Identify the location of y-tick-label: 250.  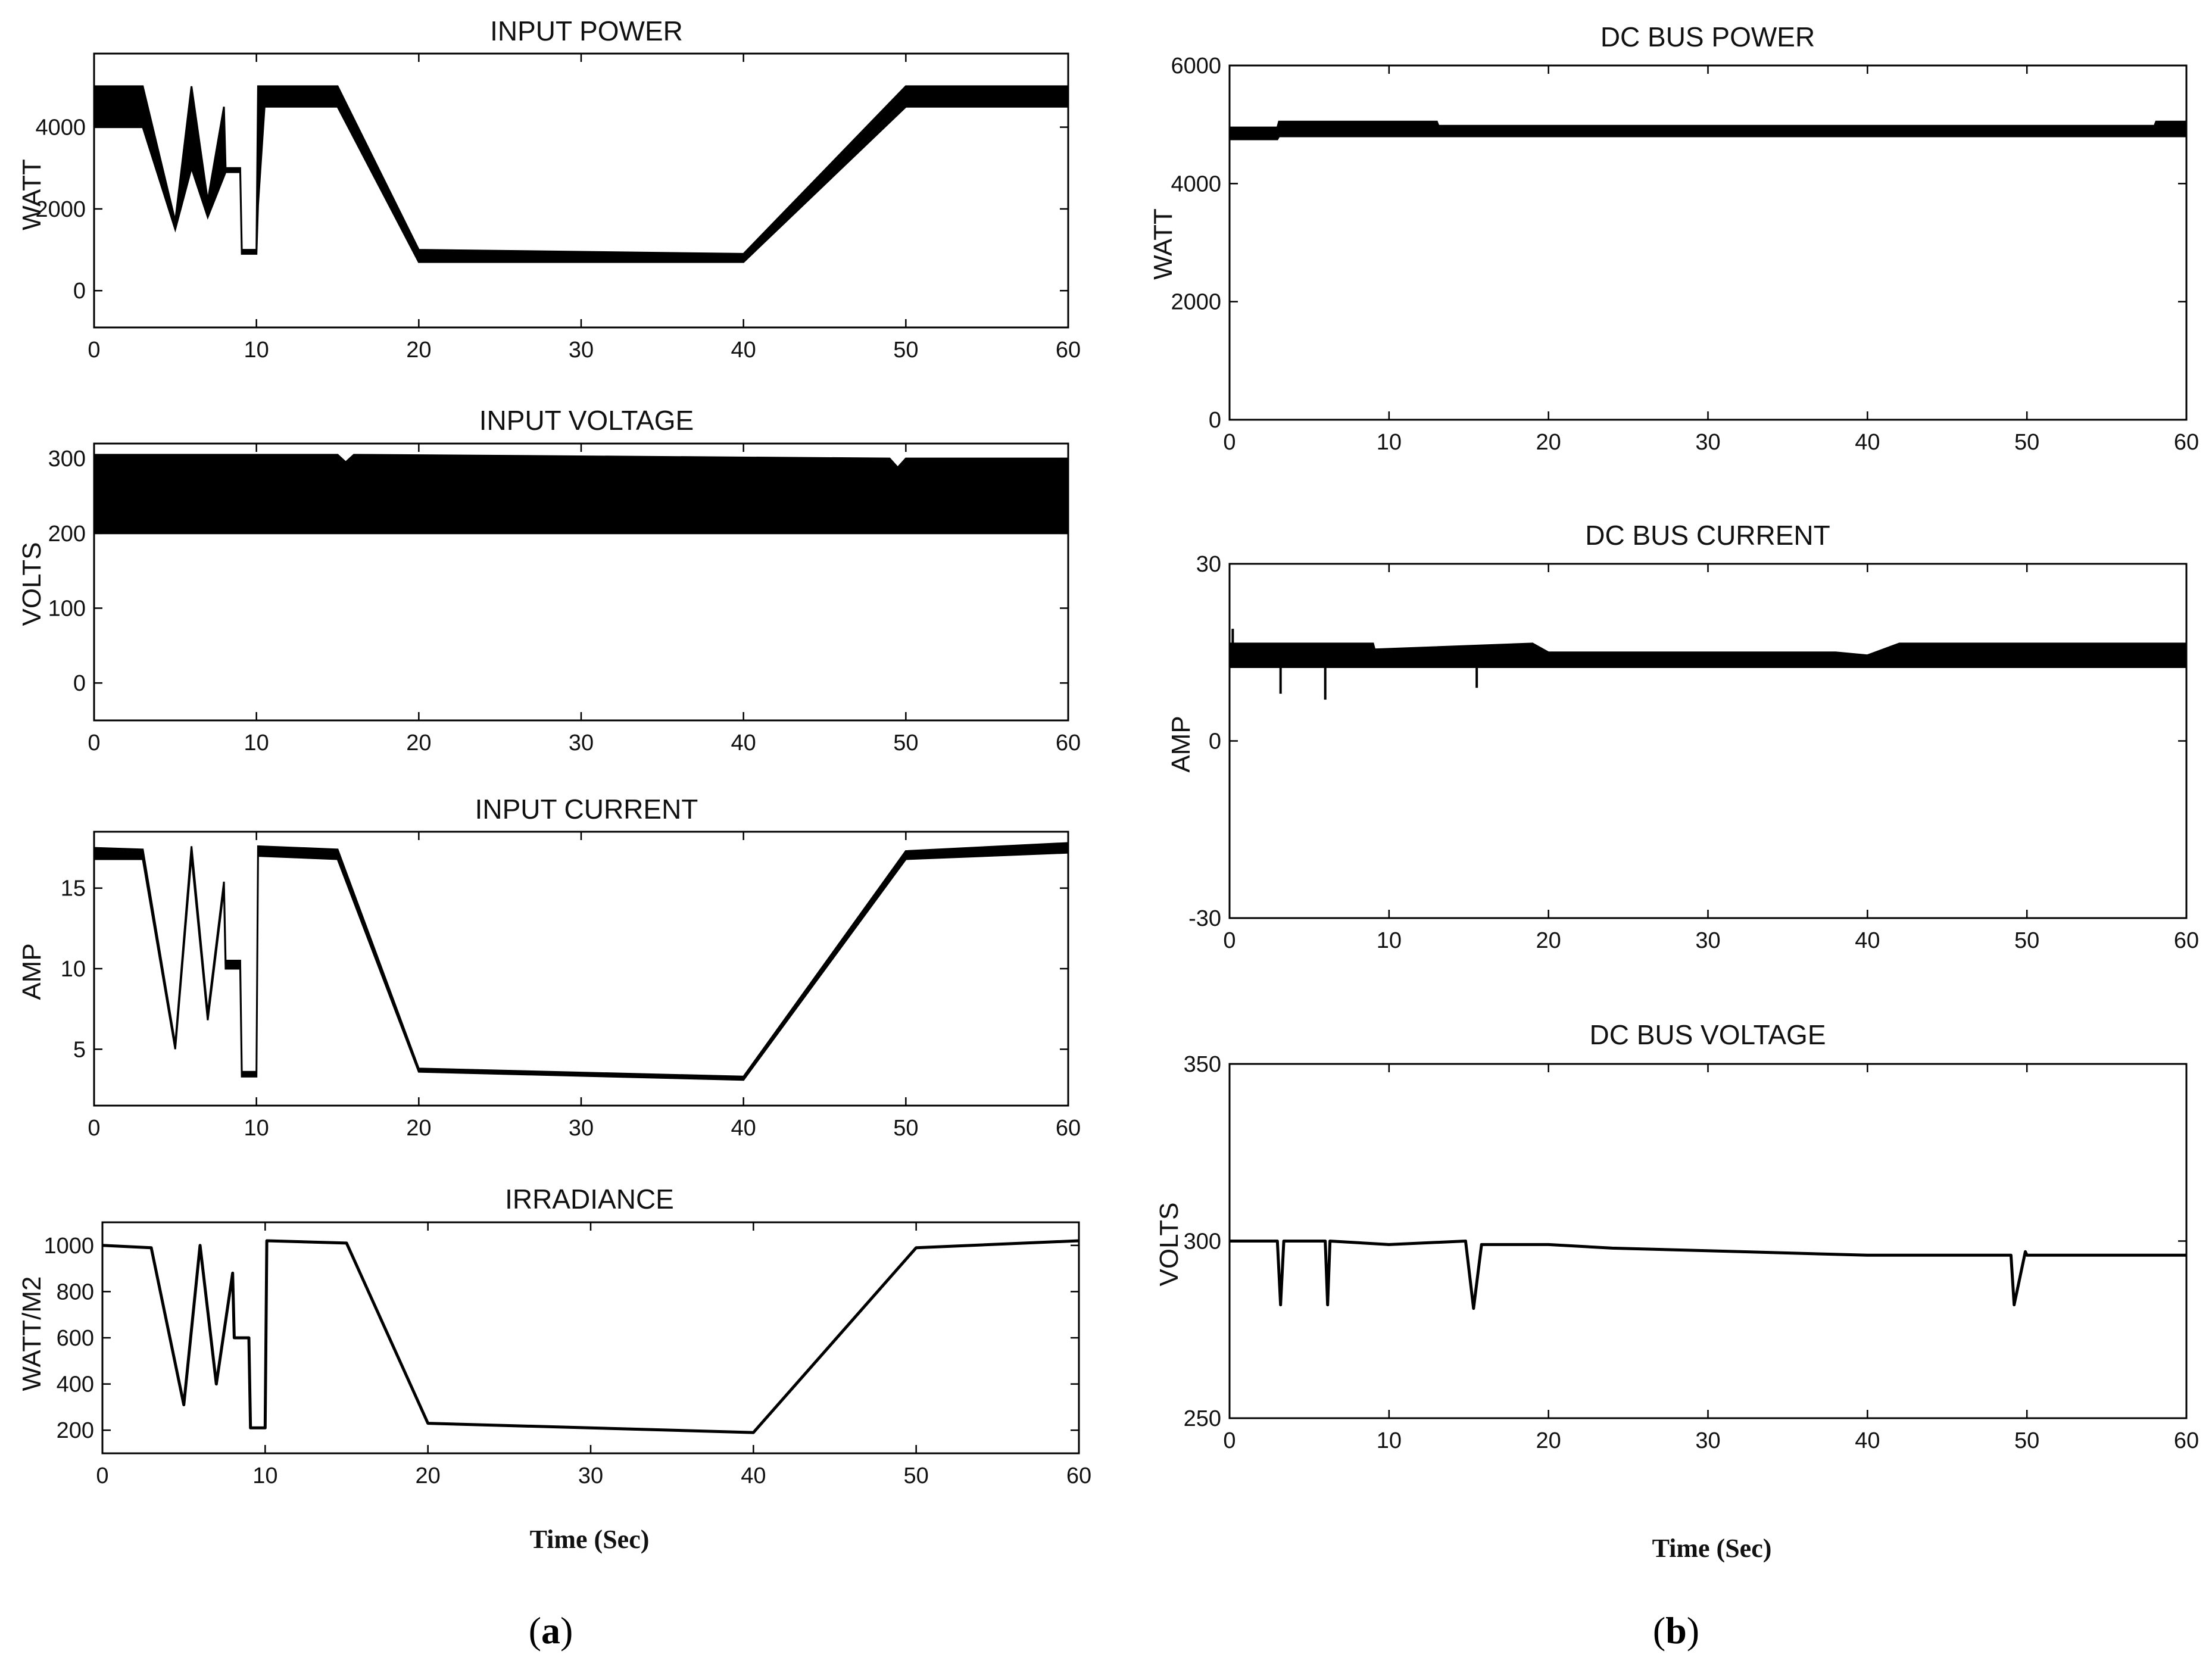
(1202, 1418).